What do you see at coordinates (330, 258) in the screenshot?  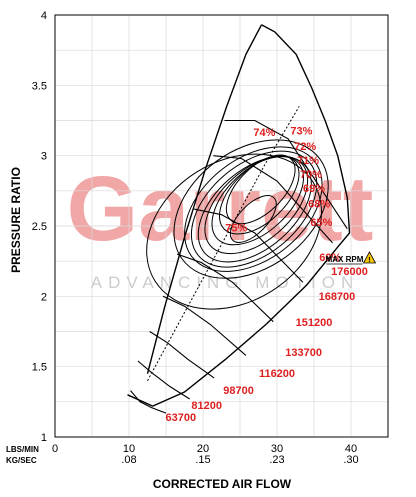 I see `efficiency-label: 60%` at bounding box center [330, 258].